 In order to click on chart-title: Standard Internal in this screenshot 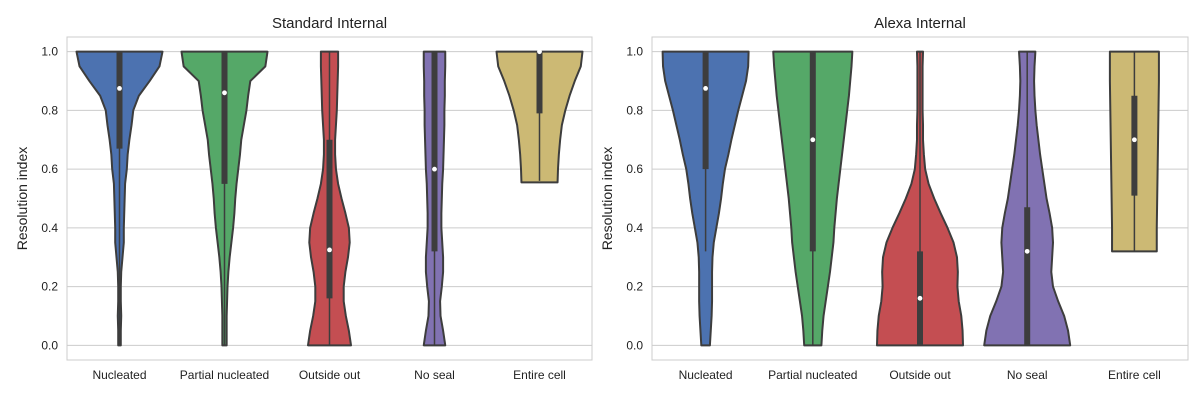, I will do `click(329, 23)`.